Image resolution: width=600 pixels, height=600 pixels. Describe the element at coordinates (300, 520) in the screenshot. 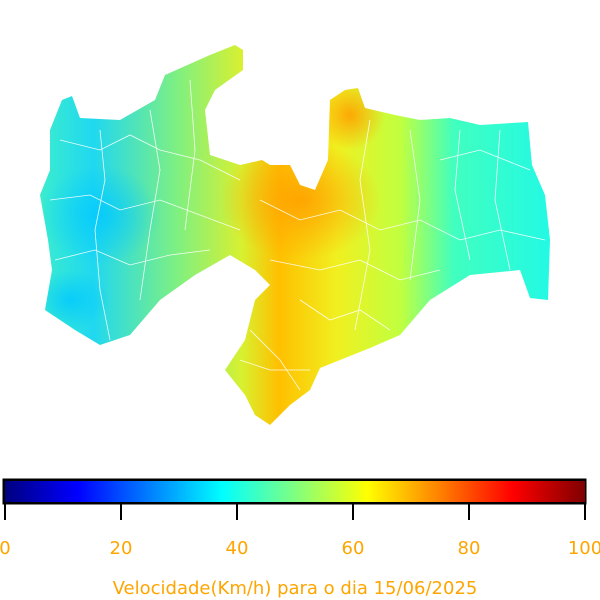

I see `colorbar: 0 20 40 60 80 100` at that location.